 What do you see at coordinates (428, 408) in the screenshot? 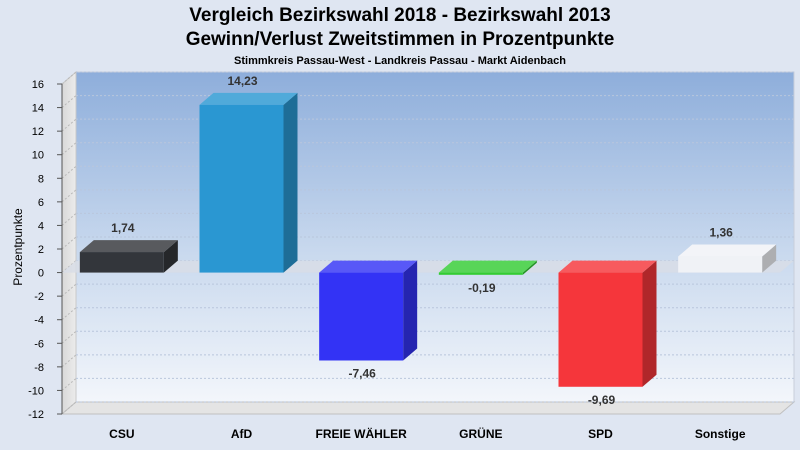
I see `floor` at bounding box center [428, 408].